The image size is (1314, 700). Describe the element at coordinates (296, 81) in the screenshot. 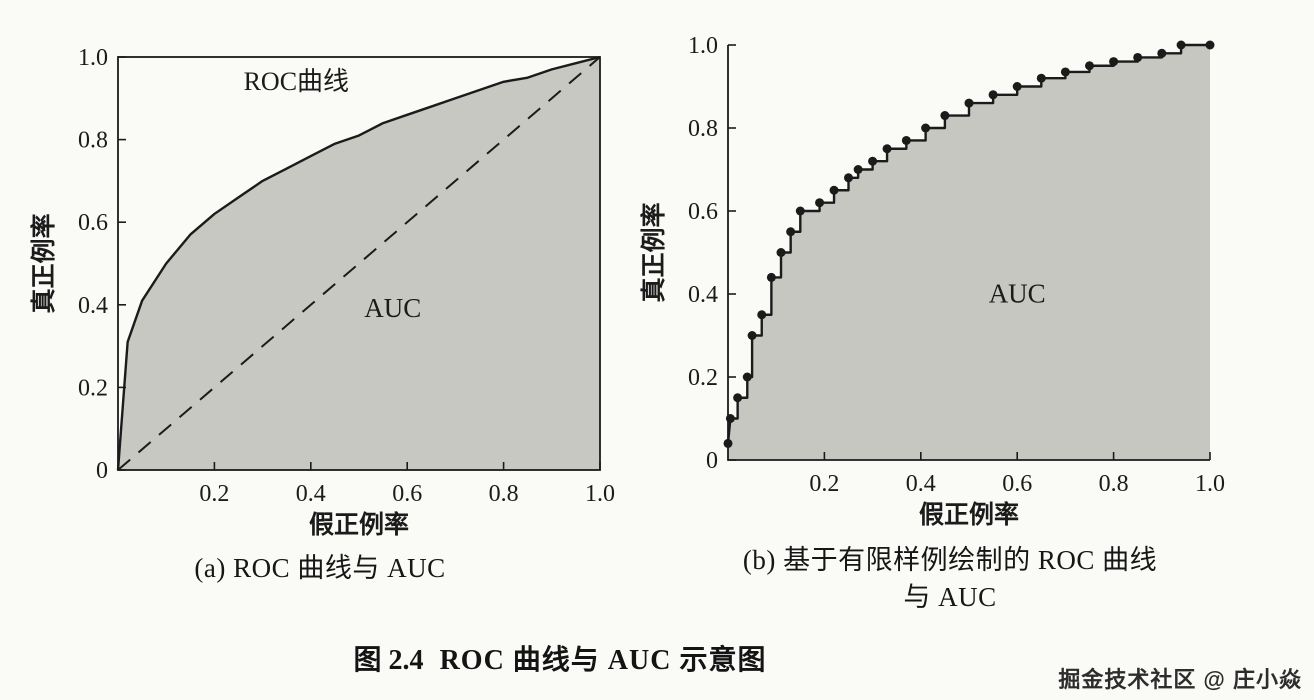

I see `roc-curve-label: ROC曲线` at that location.